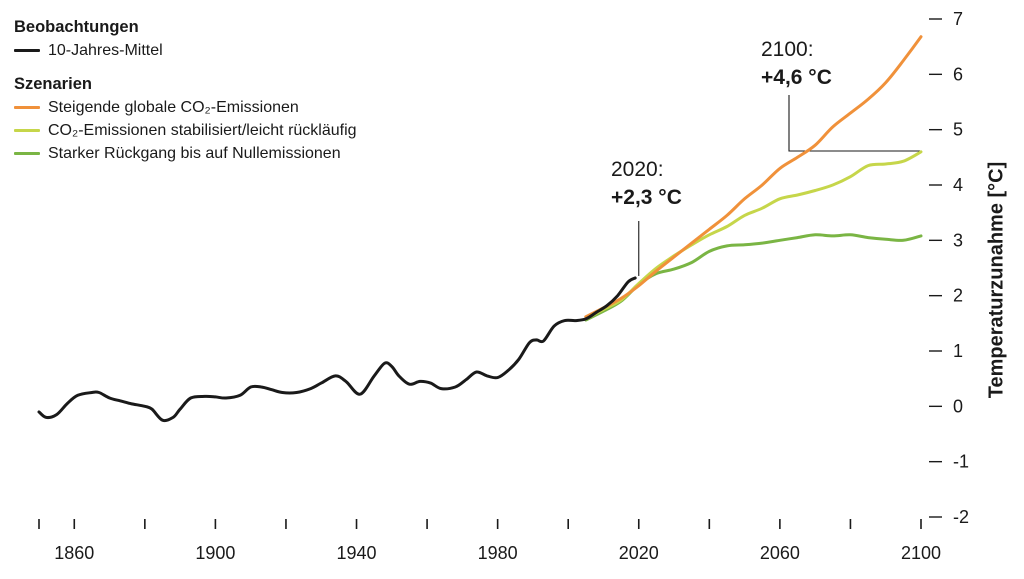  Describe the element at coordinates (796, 64) in the screenshot. I see `annotation-2100: 2100: +4,6 °C` at that location.